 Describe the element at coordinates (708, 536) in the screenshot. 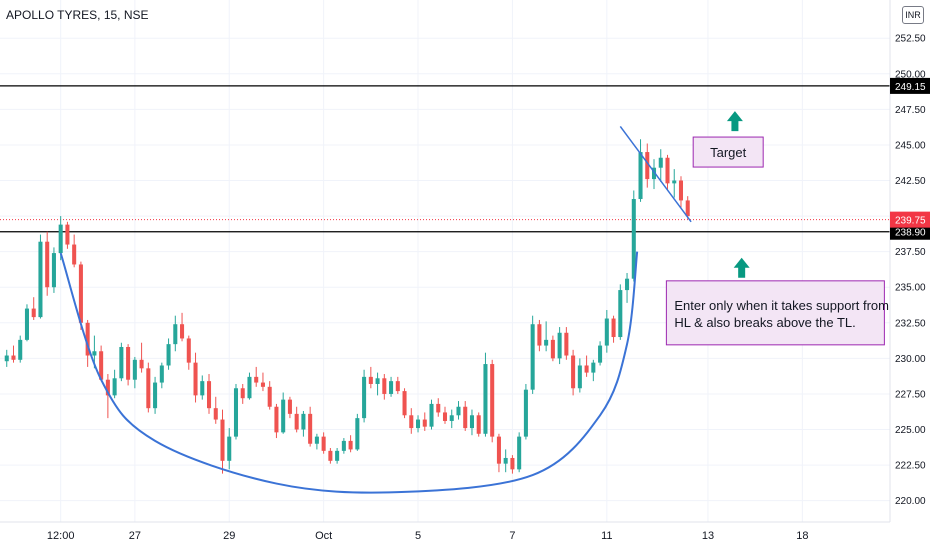

I see `time-tick-label: 13` at that location.